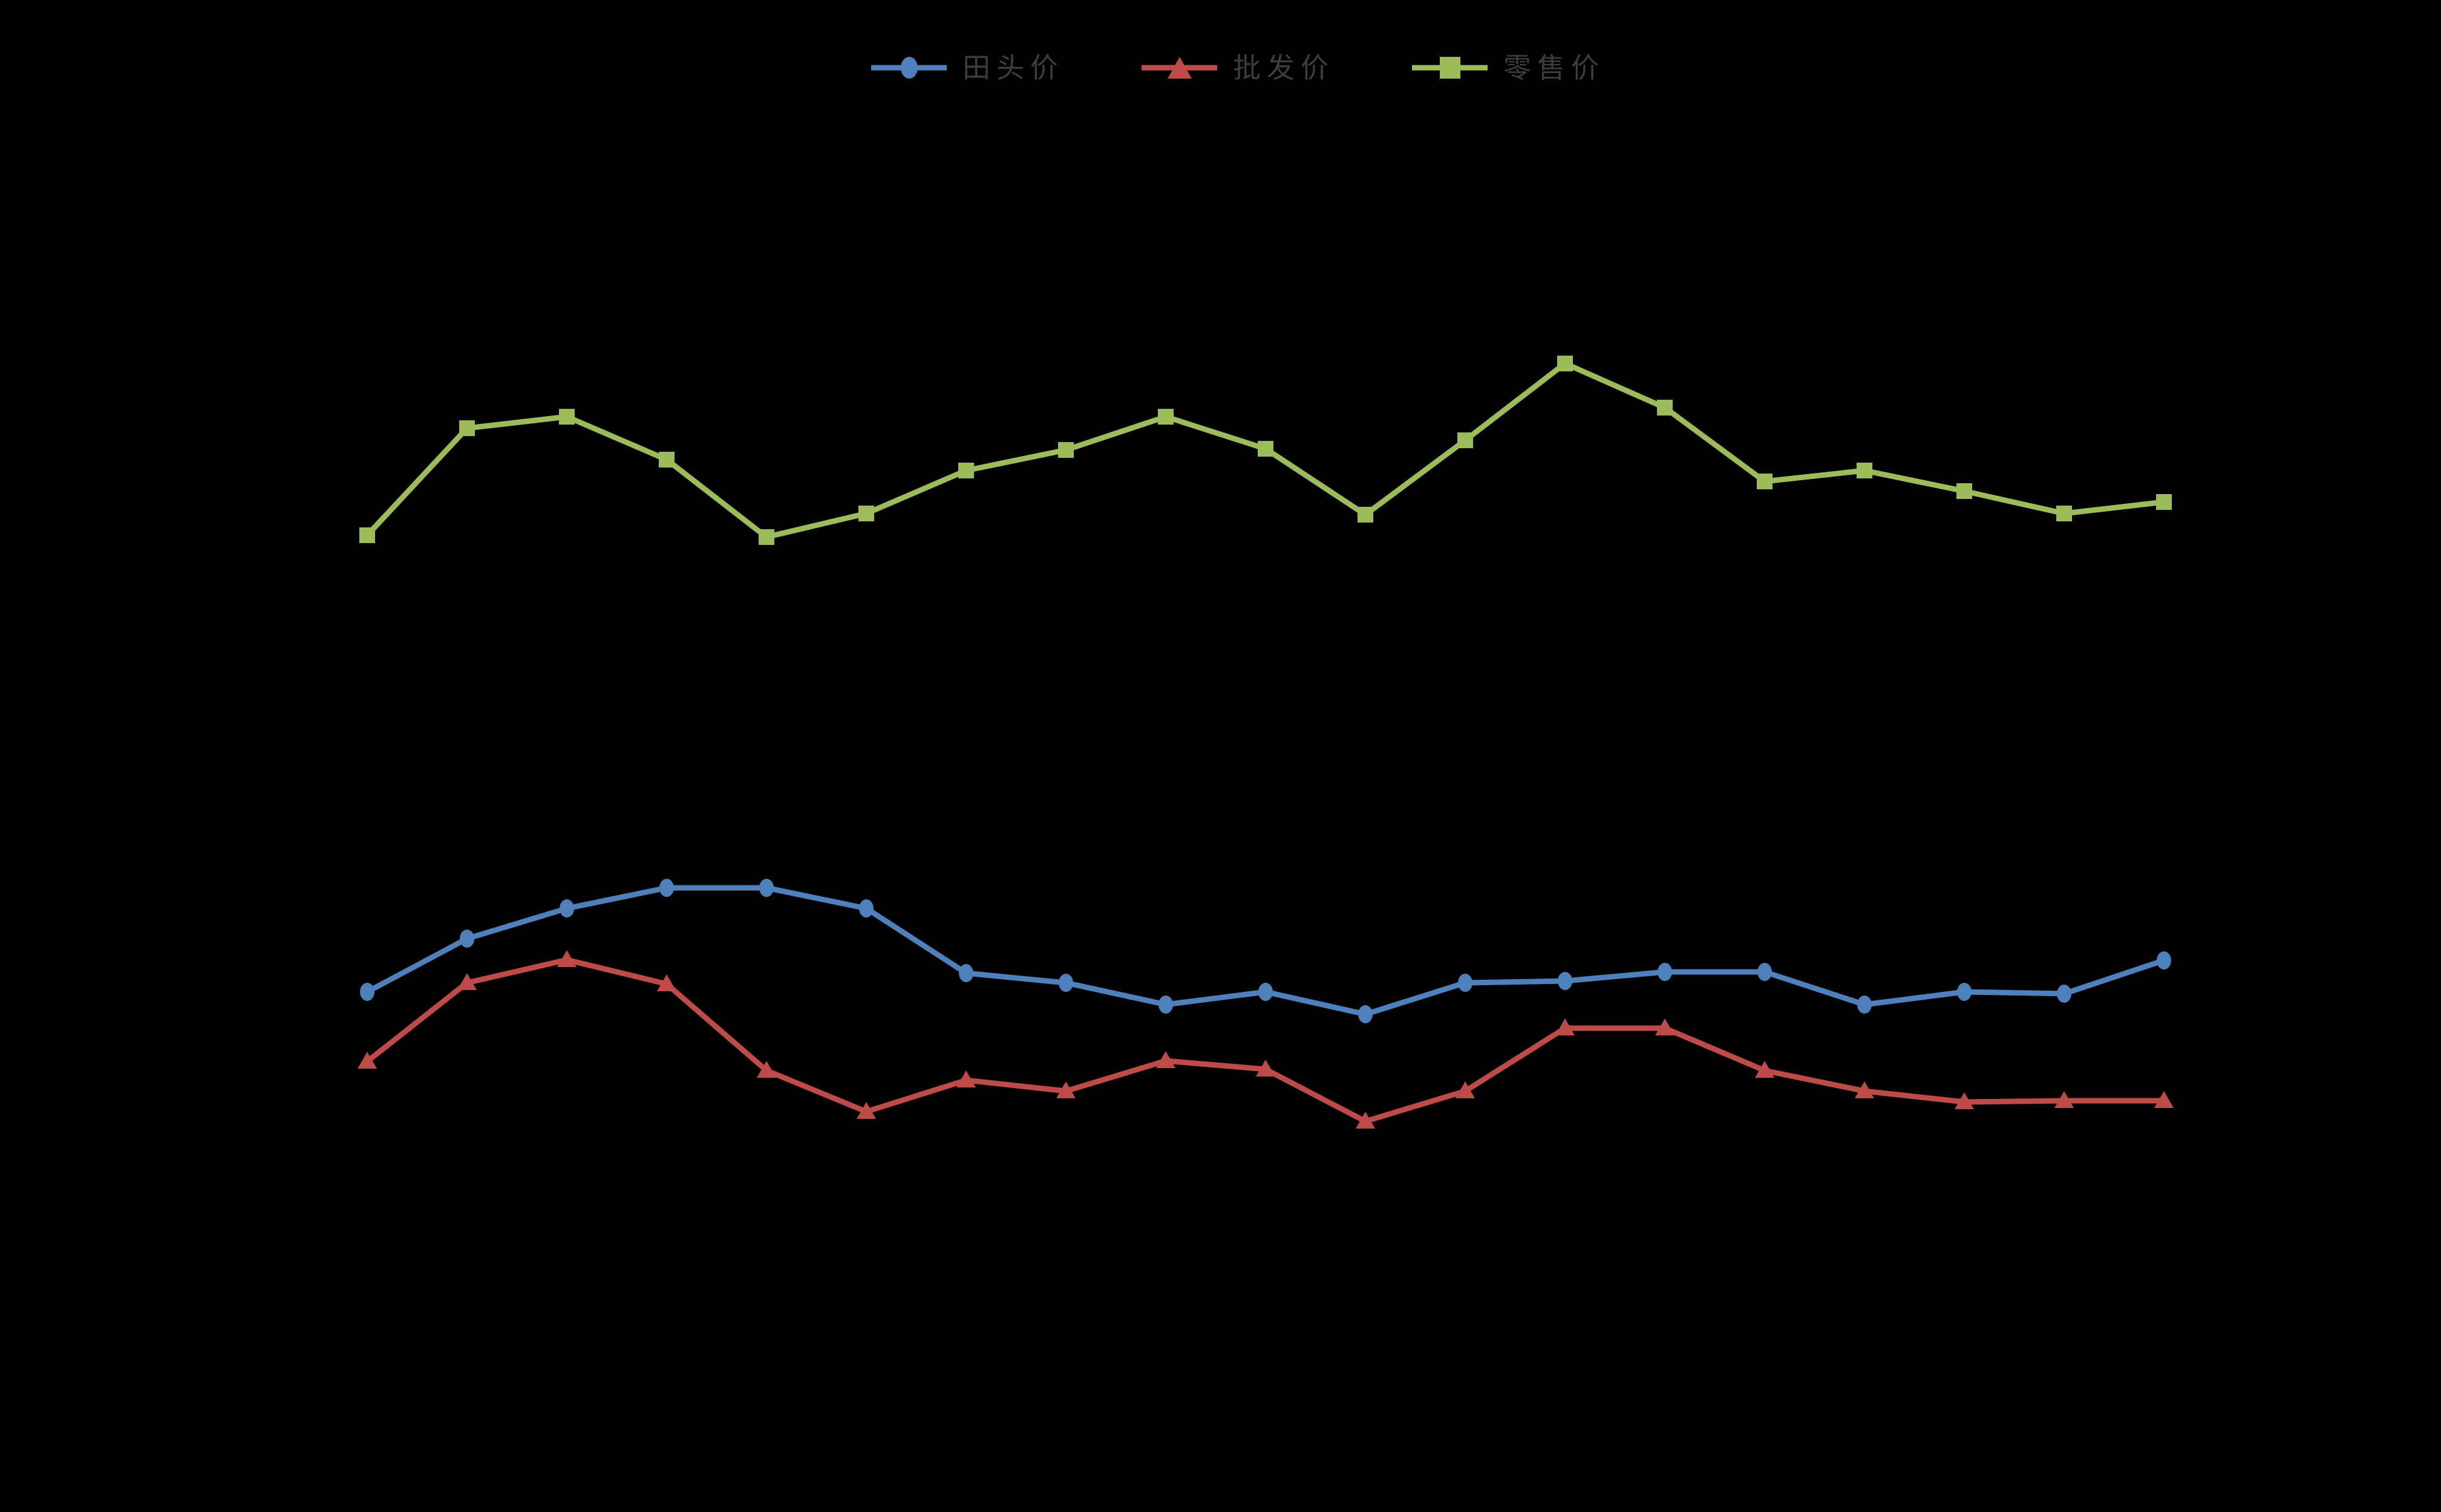  I want to click on triangle-marker-icon, so click(1179, 68).